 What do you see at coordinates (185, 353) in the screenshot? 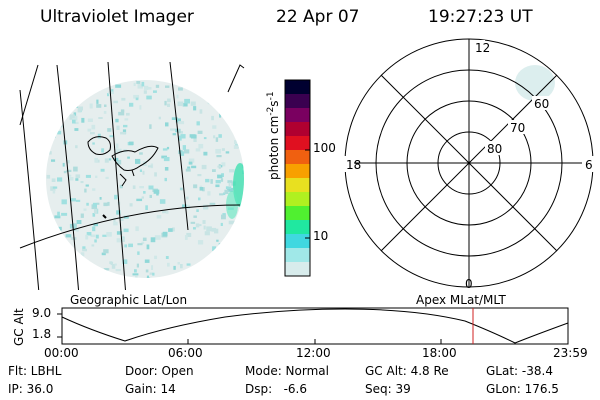
I see `timeline-xtick-0600: 06:00` at bounding box center [185, 353].